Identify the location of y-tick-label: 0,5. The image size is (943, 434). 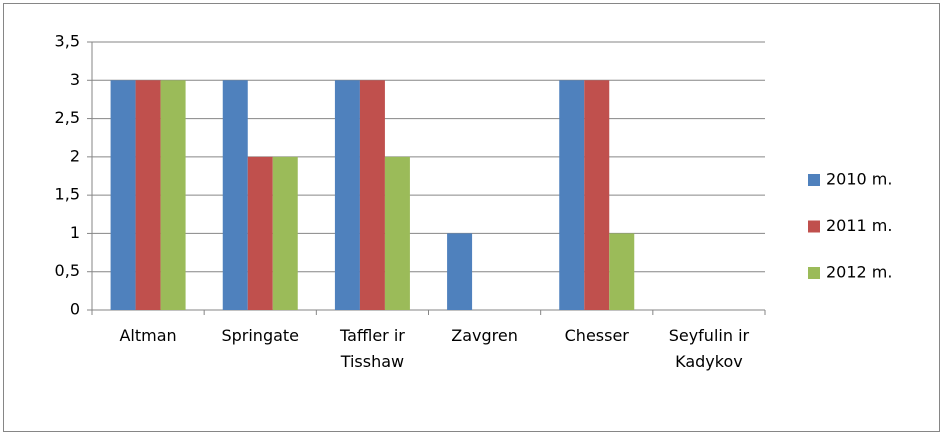
(67, 270).